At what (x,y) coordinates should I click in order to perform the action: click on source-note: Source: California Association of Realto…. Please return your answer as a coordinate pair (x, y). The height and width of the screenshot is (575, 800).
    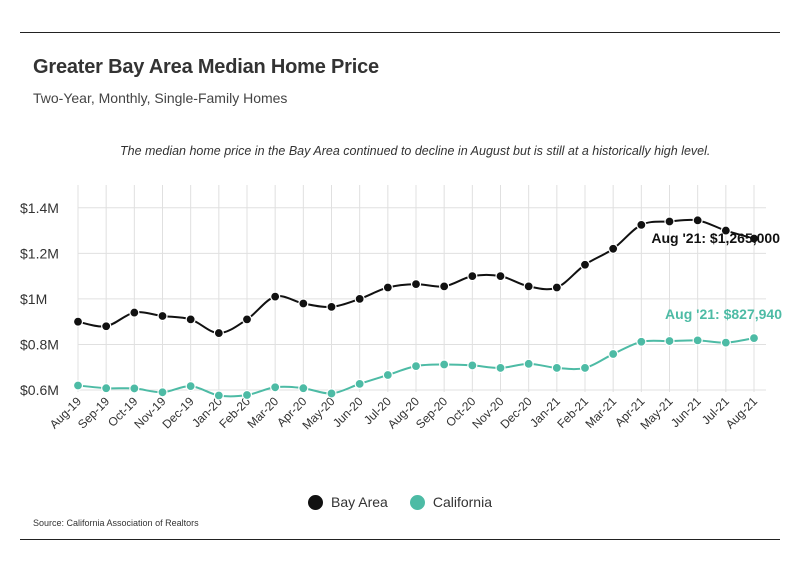
    Looking at the image, I should click on (116, 523).